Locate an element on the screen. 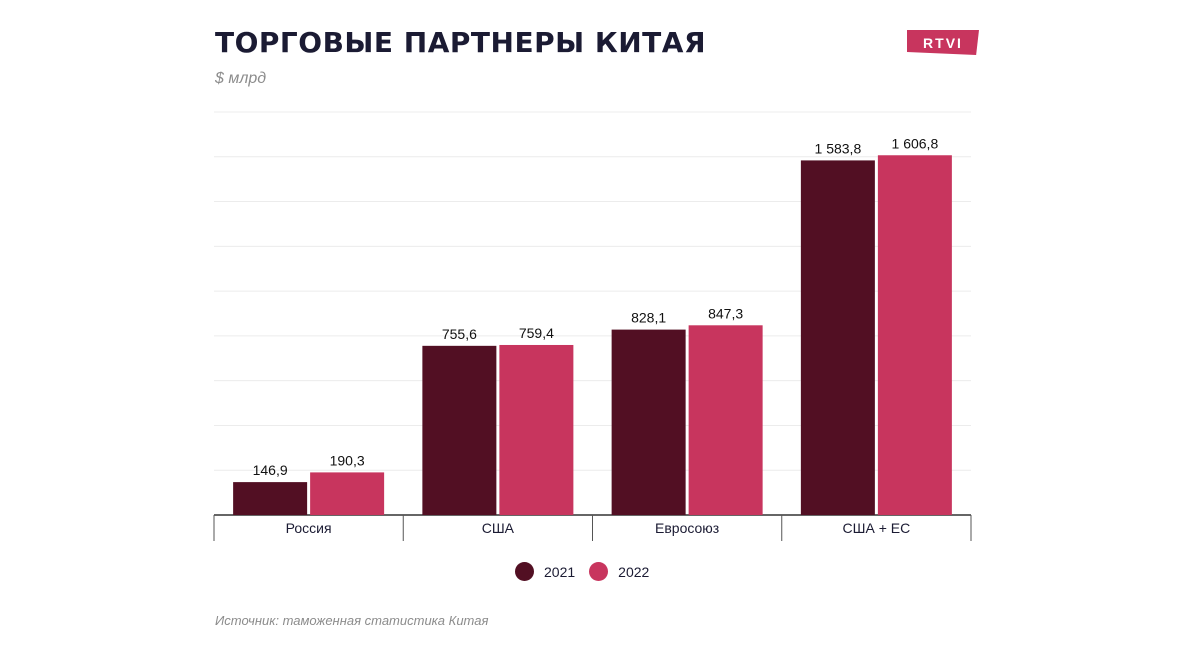 The width and height of the screenshot is (1200, 655). chart-title: ТОРГОВЫЕ ПАРТНЕРЫ КИТАЯ is located at coordinates (461, 42).